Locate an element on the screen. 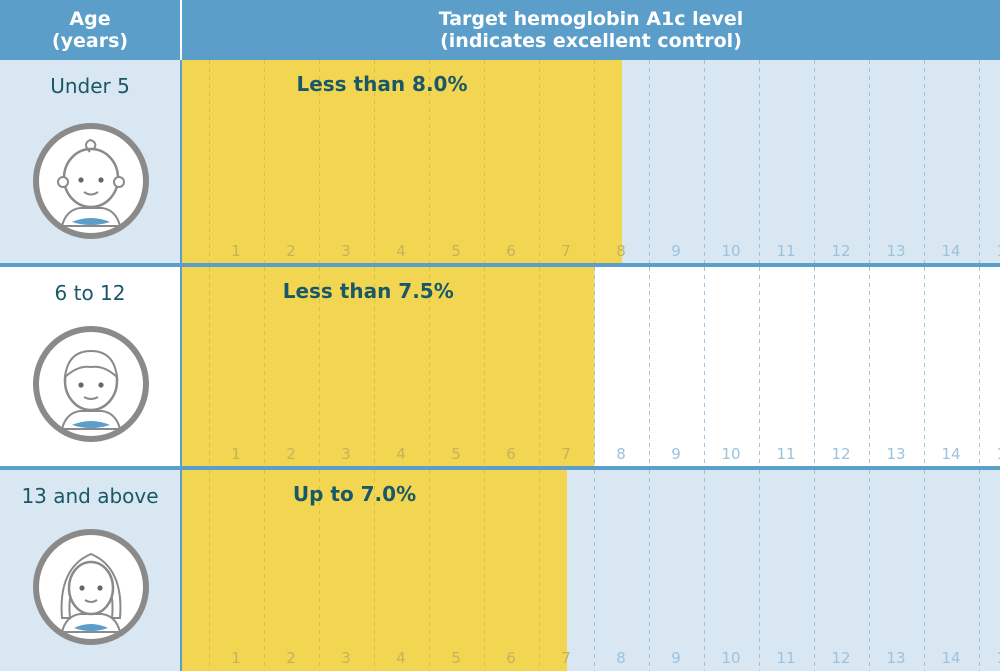  age-cell: 6 to 12 is located at coordinates (90, 367).